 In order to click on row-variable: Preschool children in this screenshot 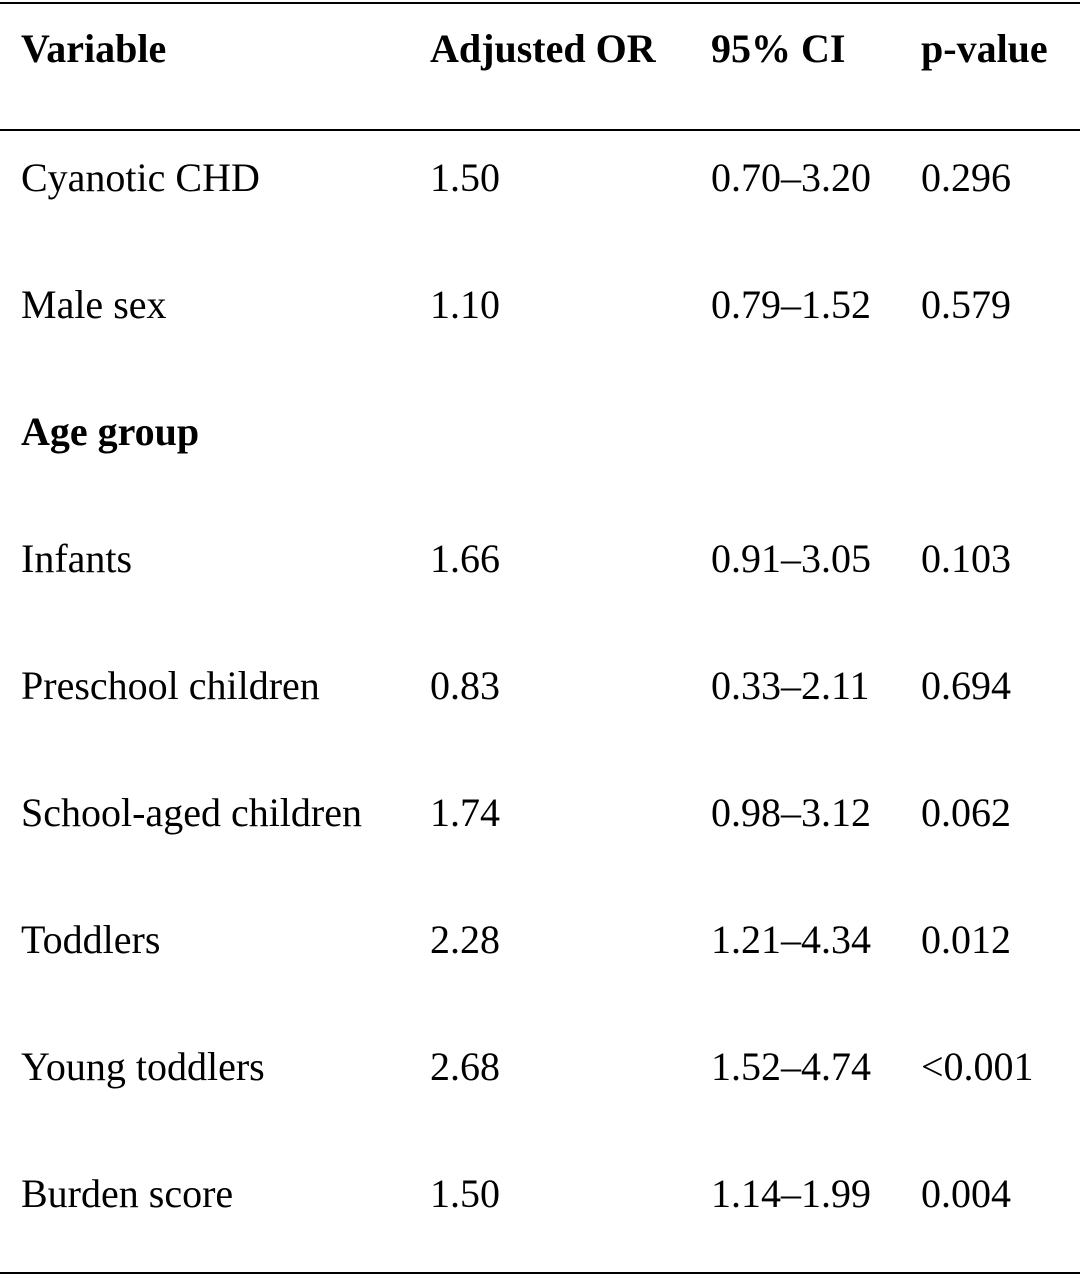, I will do `click(170, 685)`.